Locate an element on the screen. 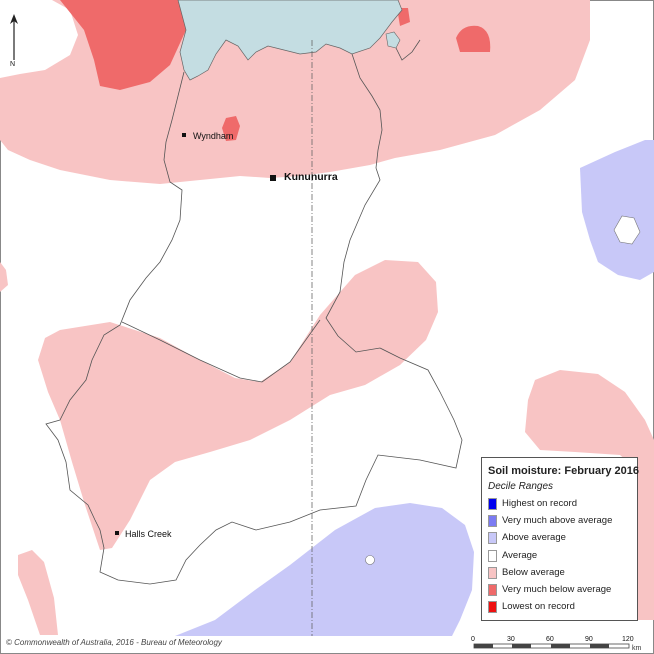 This screenshot has height=654, width=654. legend-title: Soil moisture: February 2016 is located at coordinates (563, 471).